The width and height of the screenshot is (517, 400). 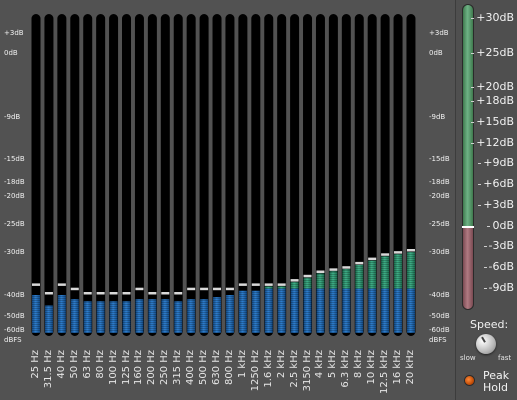 What do you see at coordinates (385, 372) in the screenshot?
I see `frequency-label-text: 12.5 kHz` at bounding box center [385, 372].